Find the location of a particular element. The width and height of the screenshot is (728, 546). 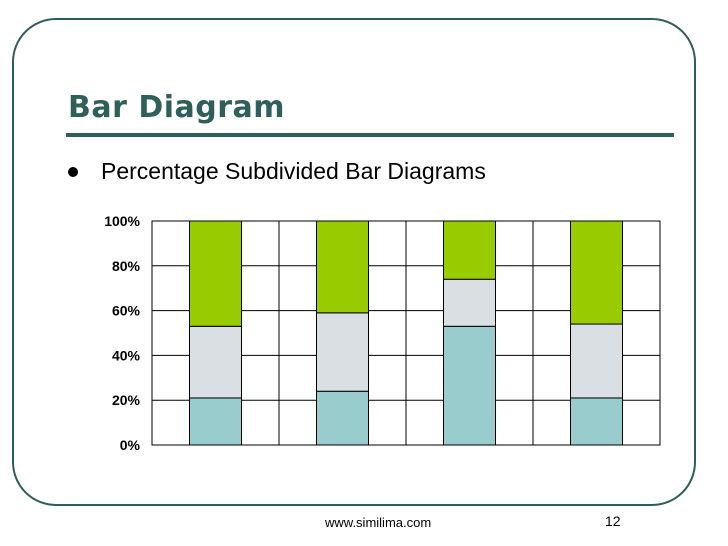

title-underline is located at coordinates (370, 135).